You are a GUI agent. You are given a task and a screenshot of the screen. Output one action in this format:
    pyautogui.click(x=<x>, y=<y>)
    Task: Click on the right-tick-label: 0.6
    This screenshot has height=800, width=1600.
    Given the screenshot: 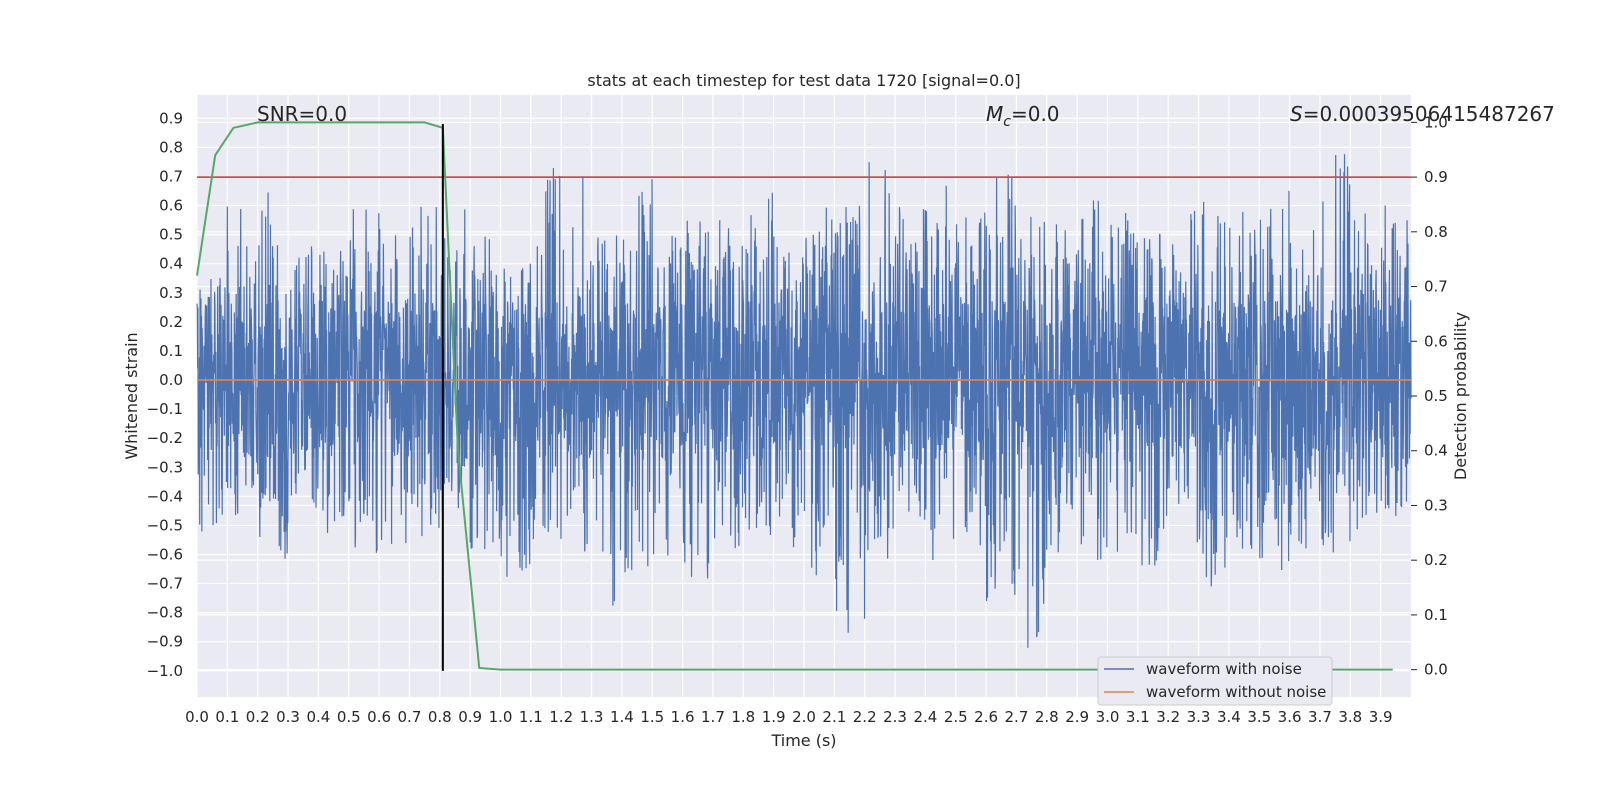 What is the action you would take?
    pyautogui.click(x=1436, y=341)
    